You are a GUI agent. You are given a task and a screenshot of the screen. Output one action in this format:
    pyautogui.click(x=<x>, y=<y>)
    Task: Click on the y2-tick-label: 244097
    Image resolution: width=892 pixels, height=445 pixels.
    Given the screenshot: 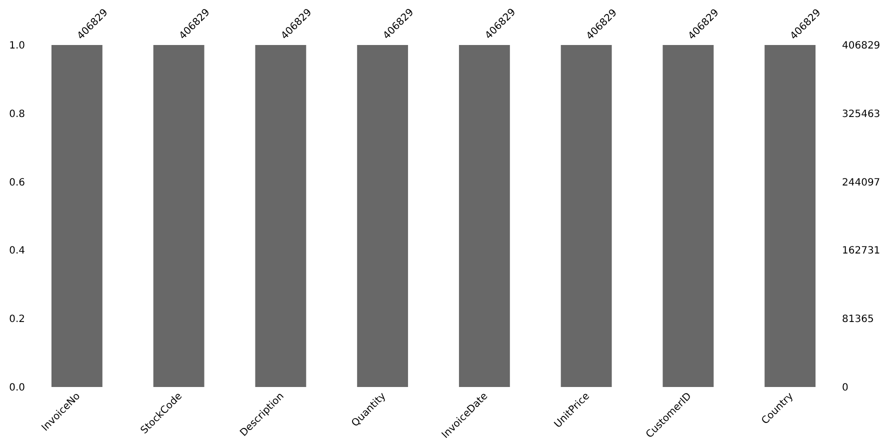 What is the action you would take?
    pyautogui.click(x=861, y=182)
    